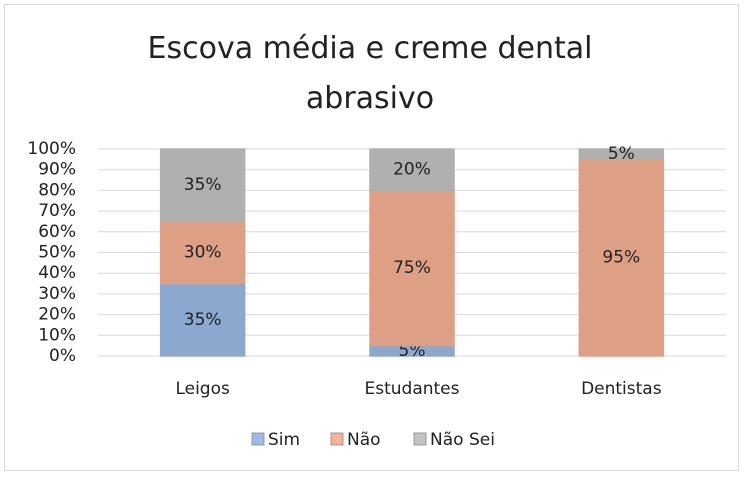 The width and height of the screenshot is (744, 477). I want to click on chart-title: Escova média e creme dental abrasivo, so click(370, 73).